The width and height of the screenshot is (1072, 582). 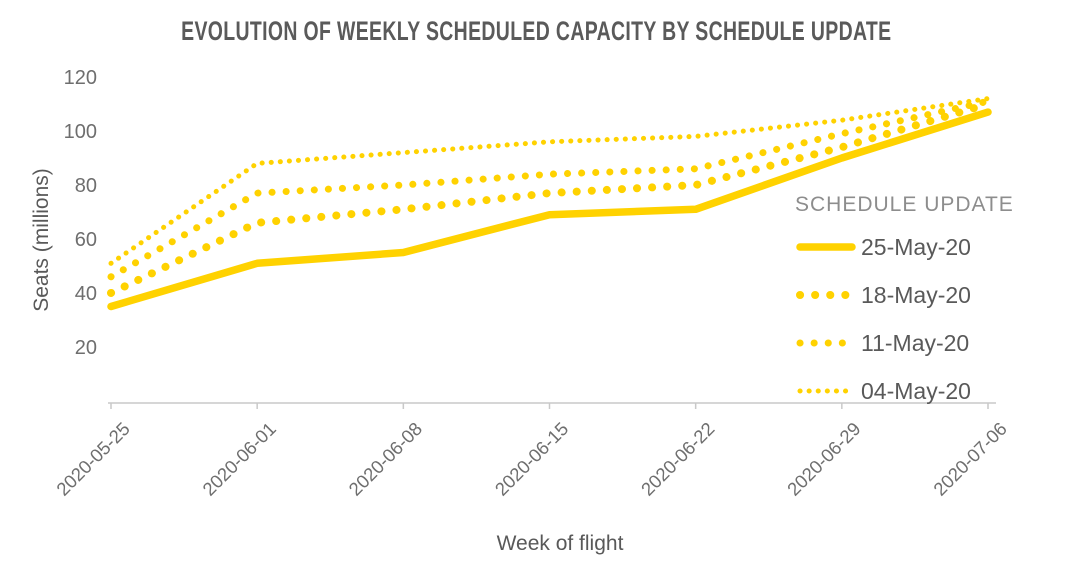 What do you see at coordinates (970, 459) in the screenshot?
I see `x-tick-label: 2020-07-06` at bounding box center [970, 459].